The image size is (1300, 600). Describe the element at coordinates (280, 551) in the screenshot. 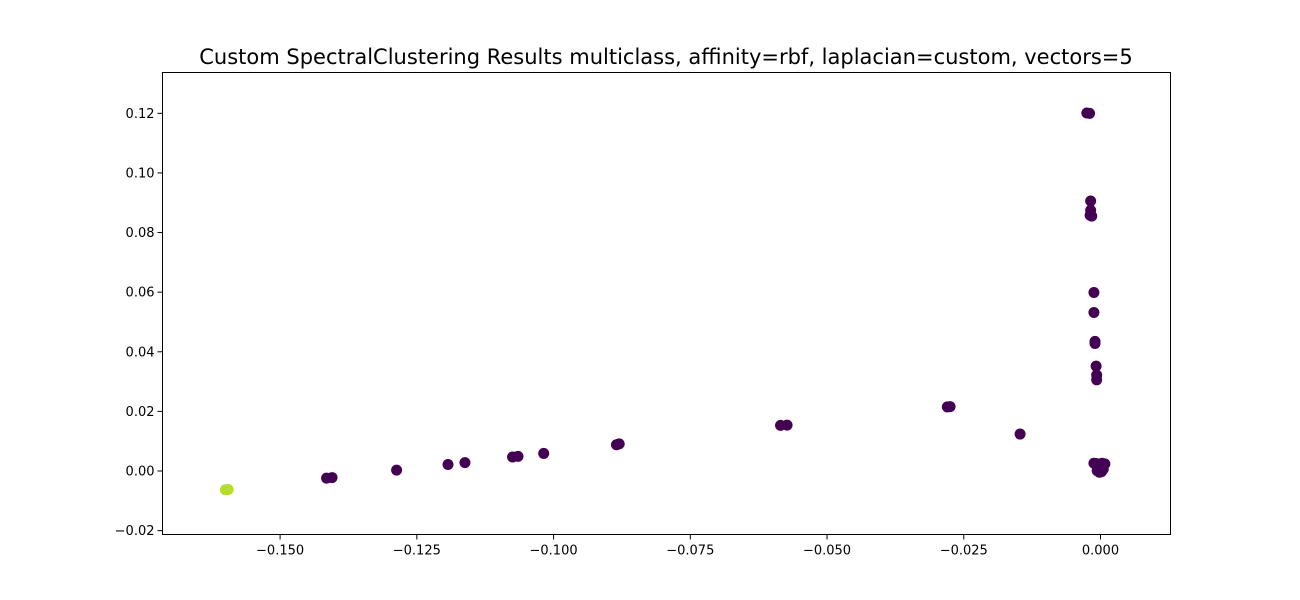

I see `x-tick-label: −0.150` at that location.